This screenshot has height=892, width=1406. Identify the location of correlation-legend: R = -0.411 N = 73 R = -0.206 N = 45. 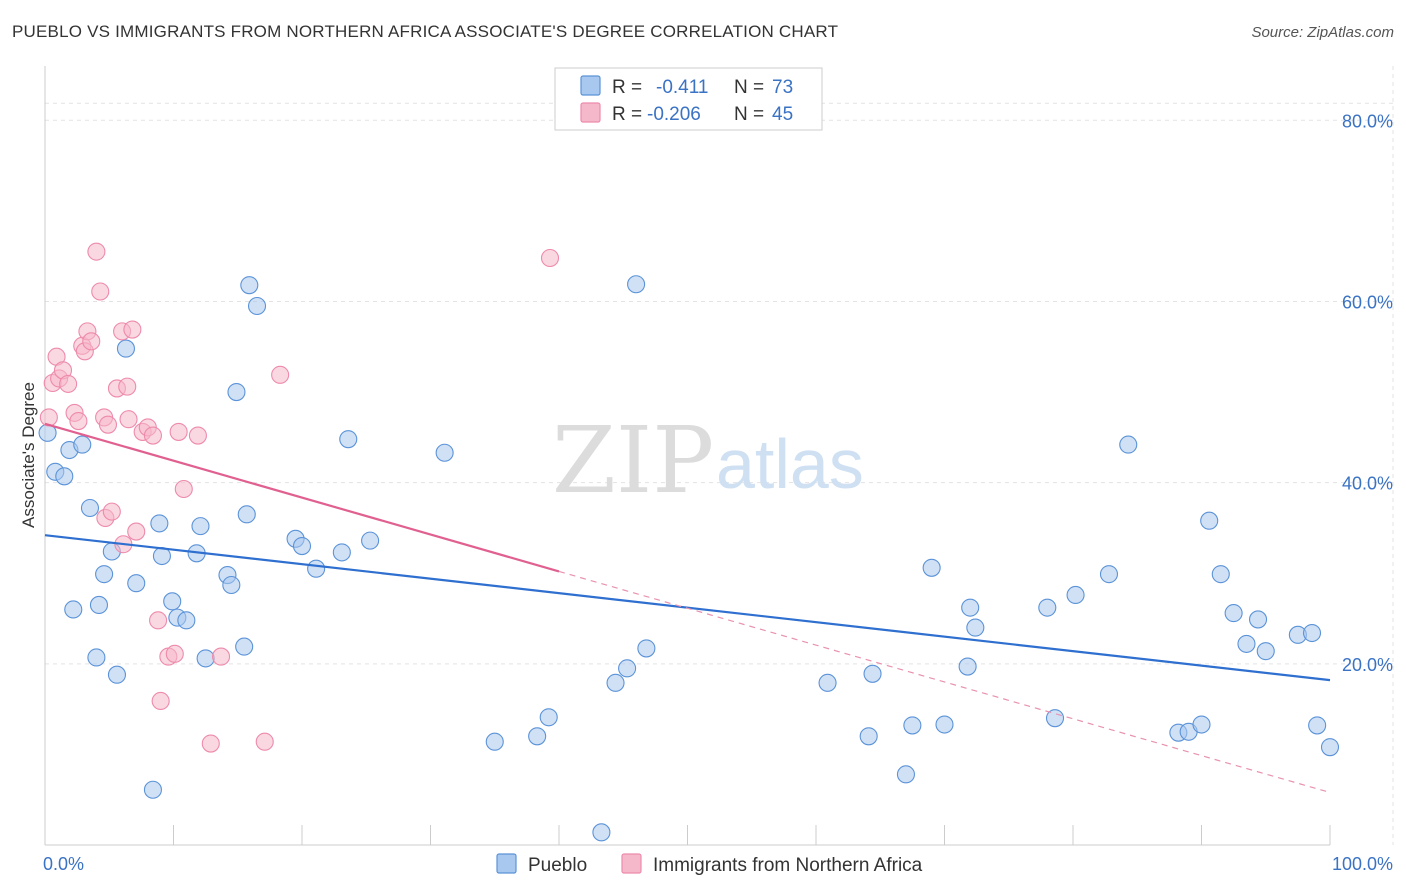
(688, 99).